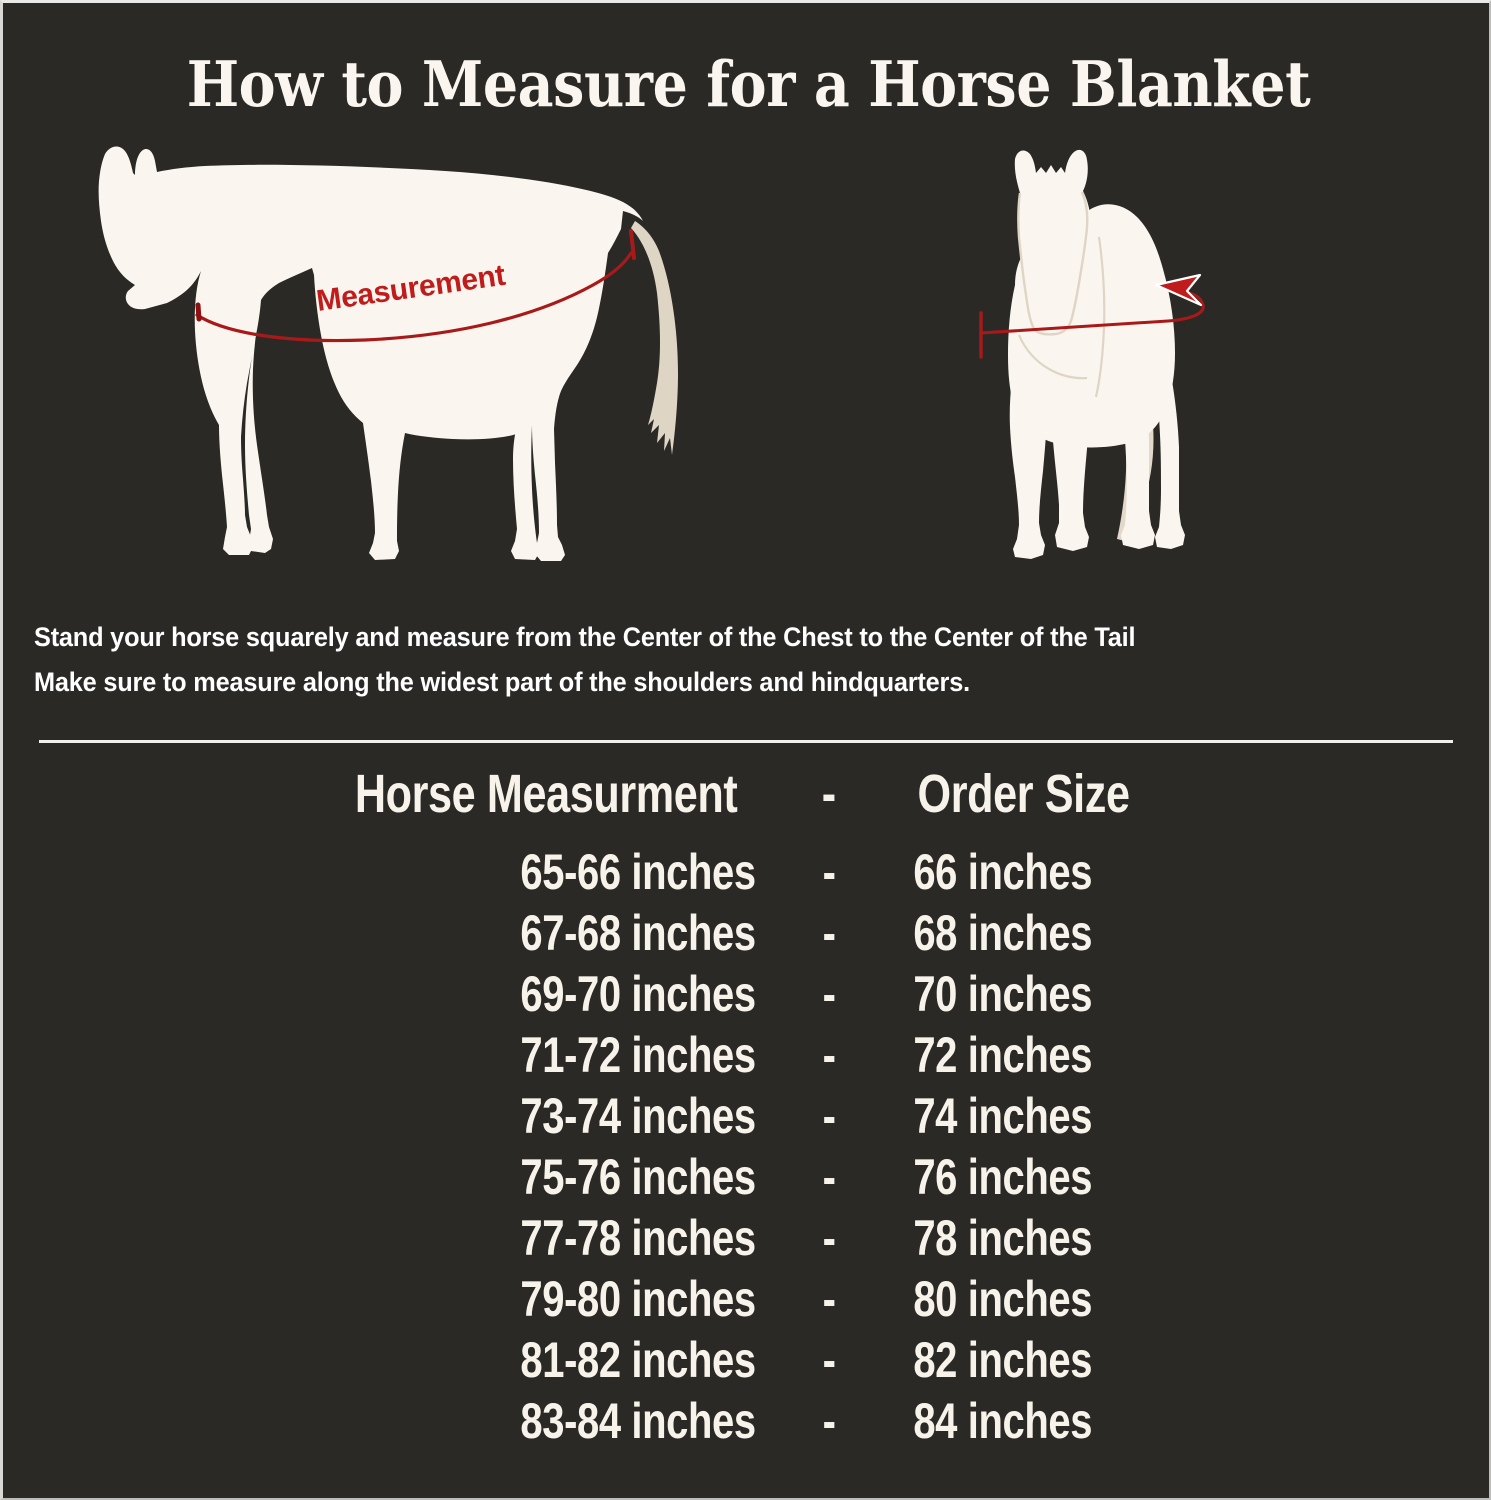 This screenshot has width=1491, height=1500. Describe the element at coordinates (1003, 1238) in the screenshot. I see `row-size-cell: 78 inches` at that location.